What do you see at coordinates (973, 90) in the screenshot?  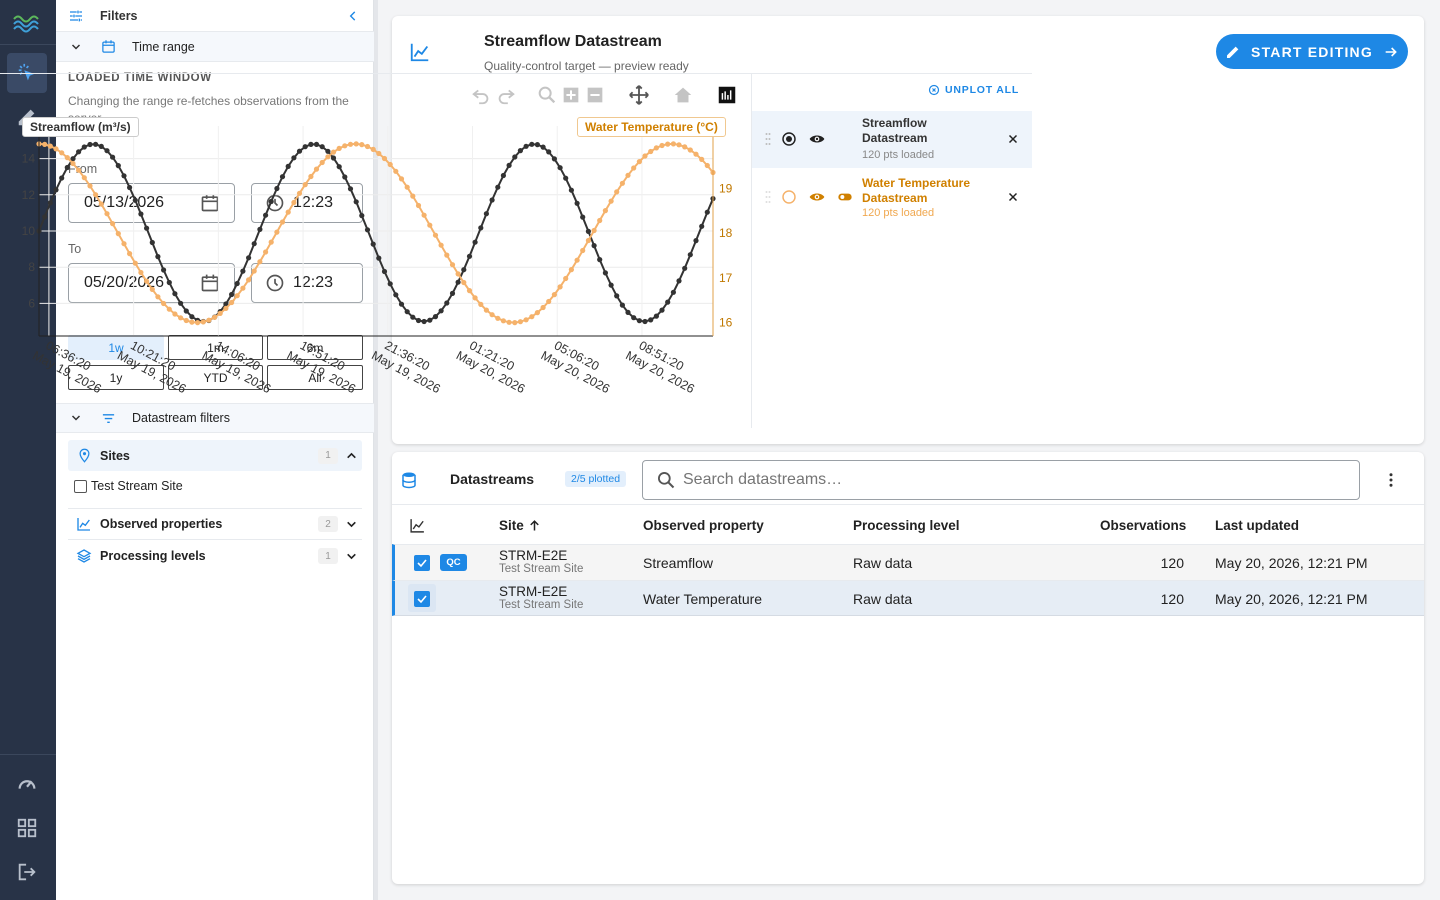 I see `unplot-all-button: UNPLOT ALL` at bounding box center [973, 90].